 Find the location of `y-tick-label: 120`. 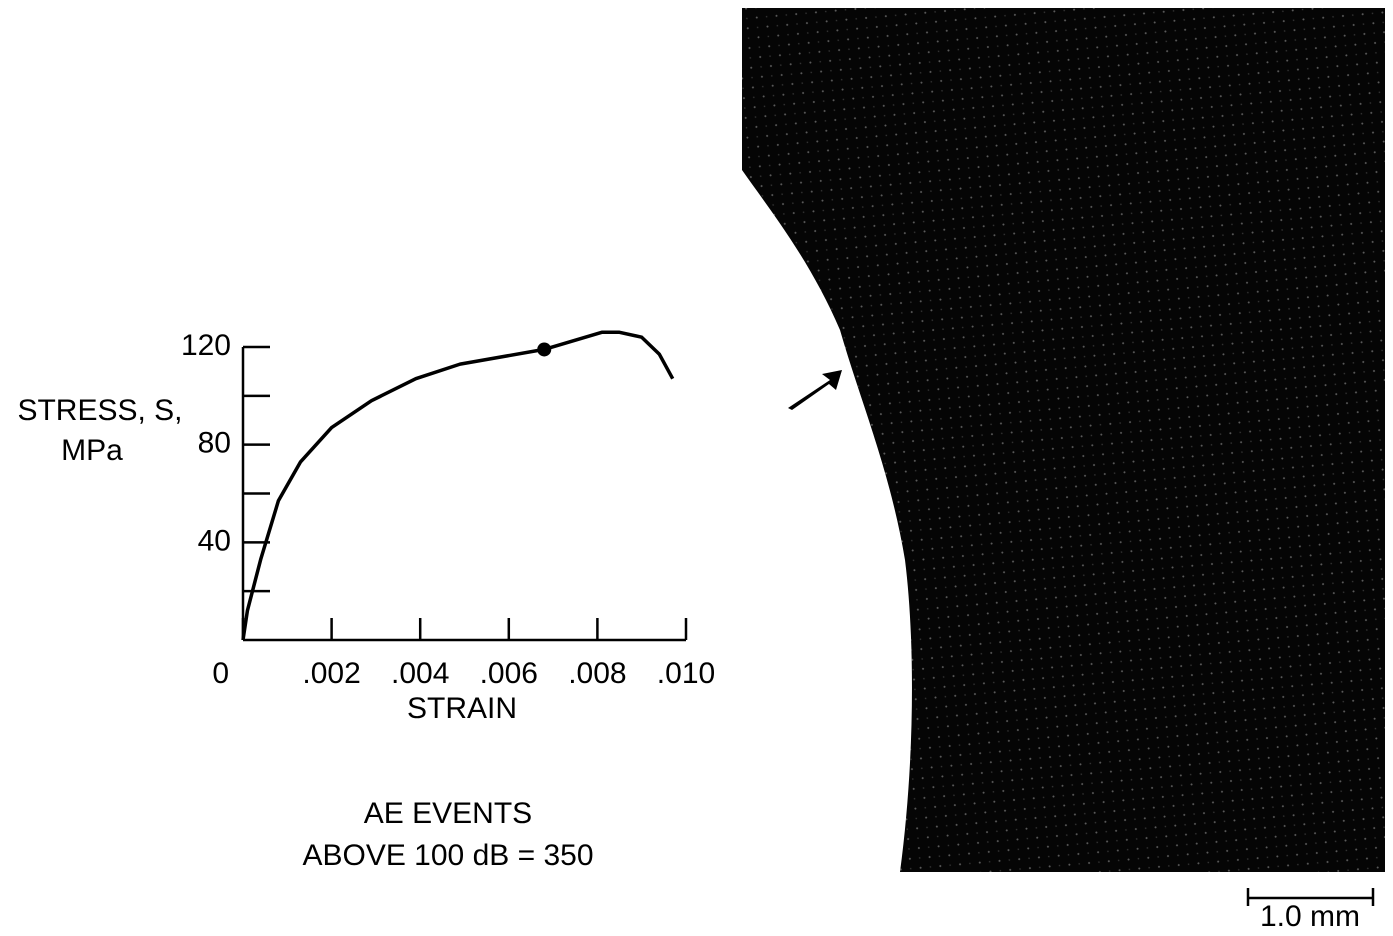

y-tick-label: 120 is located at coordinates (206, 345).